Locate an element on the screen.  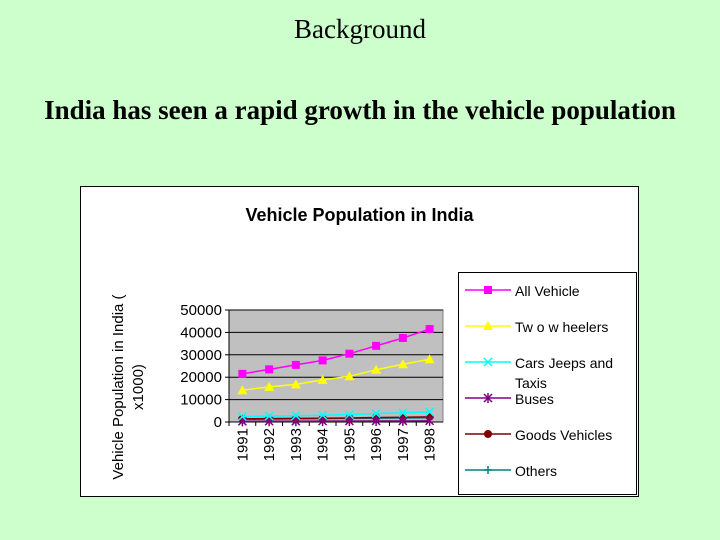
legend-label: Cars Jeeps and Taxis is located at coordinates (564, 373).